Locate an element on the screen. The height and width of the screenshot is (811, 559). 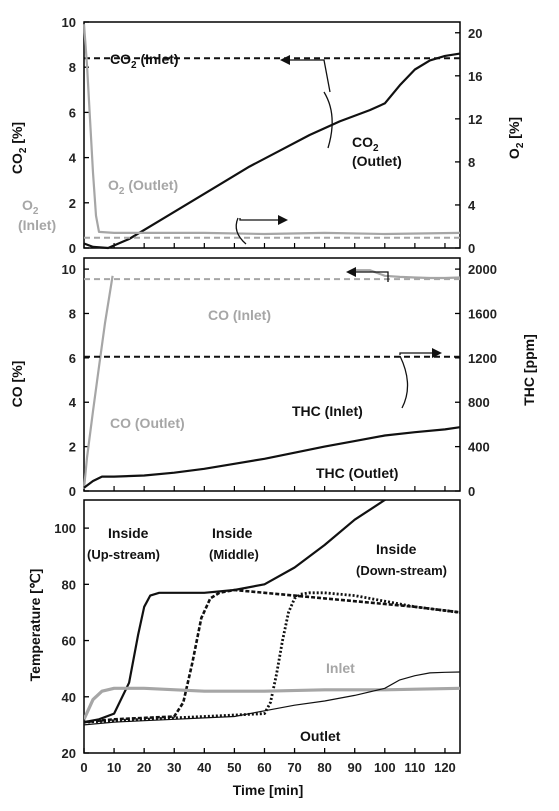
panel3-ytick-label-left-1: 40 is located at coordinates (69, 697).